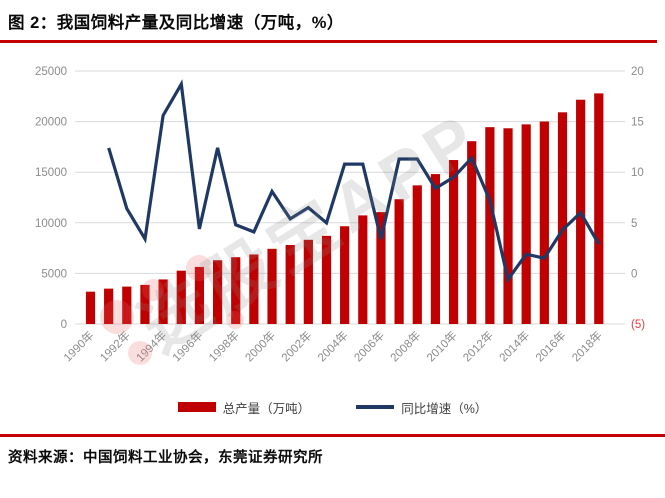 The image size is (665, 498). What do you see at coordinates (435, 249) in the screenshot?
I see `bar-2009` at bounding box center [435, 249].